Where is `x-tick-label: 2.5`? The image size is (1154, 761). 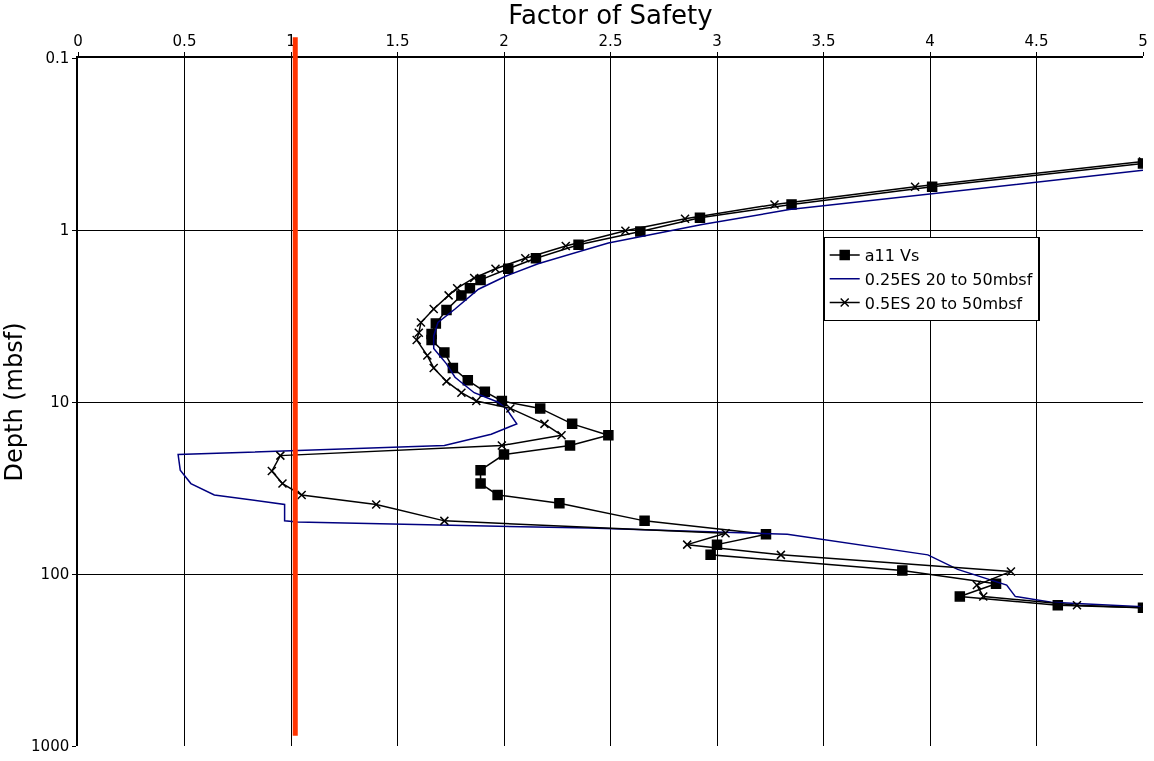 x-tick-label: 2.5 is located at coordinates (610, 41).